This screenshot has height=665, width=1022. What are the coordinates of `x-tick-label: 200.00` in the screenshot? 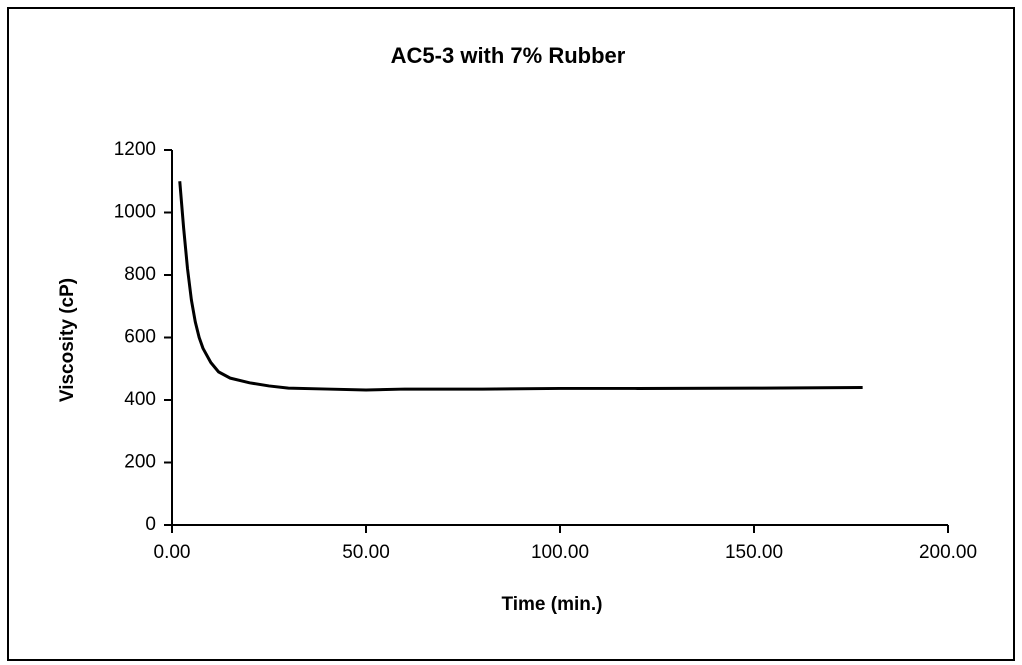 It's located at (948, 552).